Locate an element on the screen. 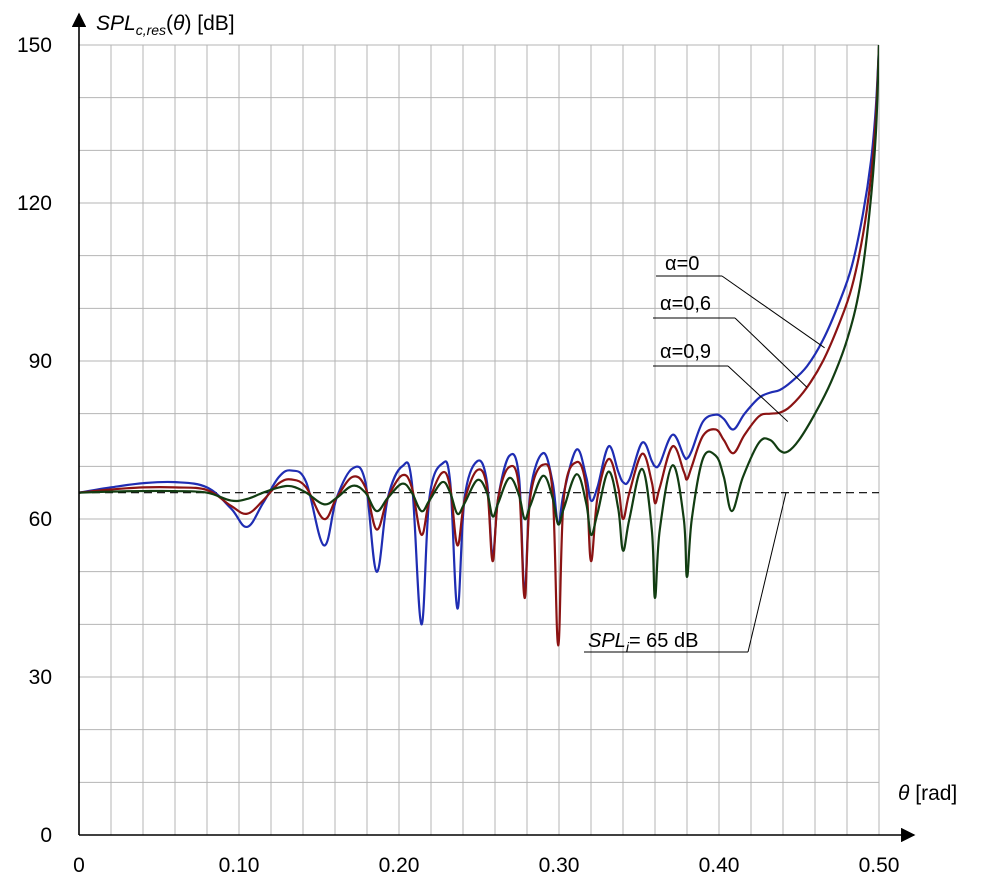  y-tick-label: 60 is located at coordinates (40, 519).